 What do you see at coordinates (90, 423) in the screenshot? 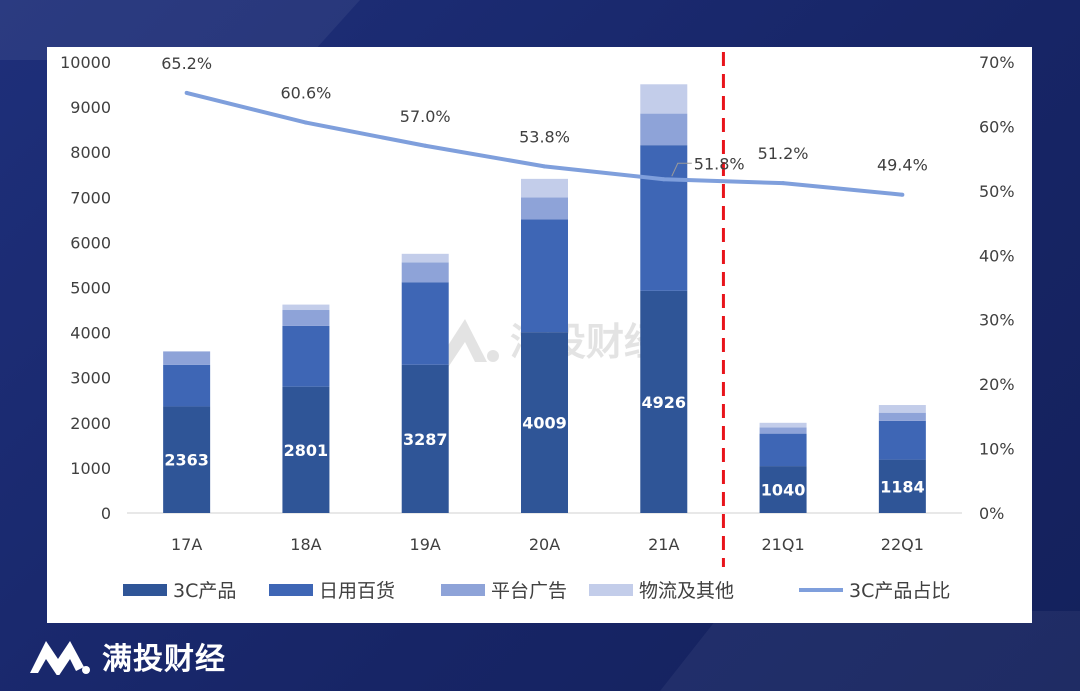
I see `y-left-tick-label: 2000` at bounding box center [90, 423].